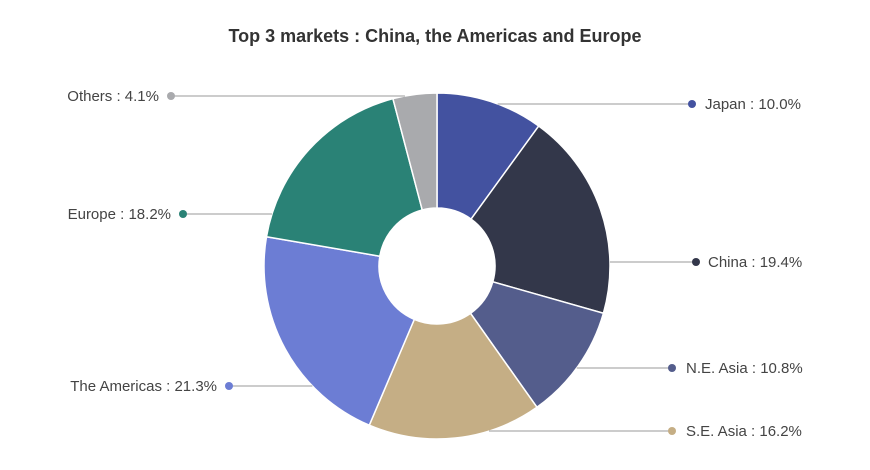  Describe the element at coordinates (119, 214) in the screenshot. I see `slice-label-europe: Europe : 18.2%` at that location.